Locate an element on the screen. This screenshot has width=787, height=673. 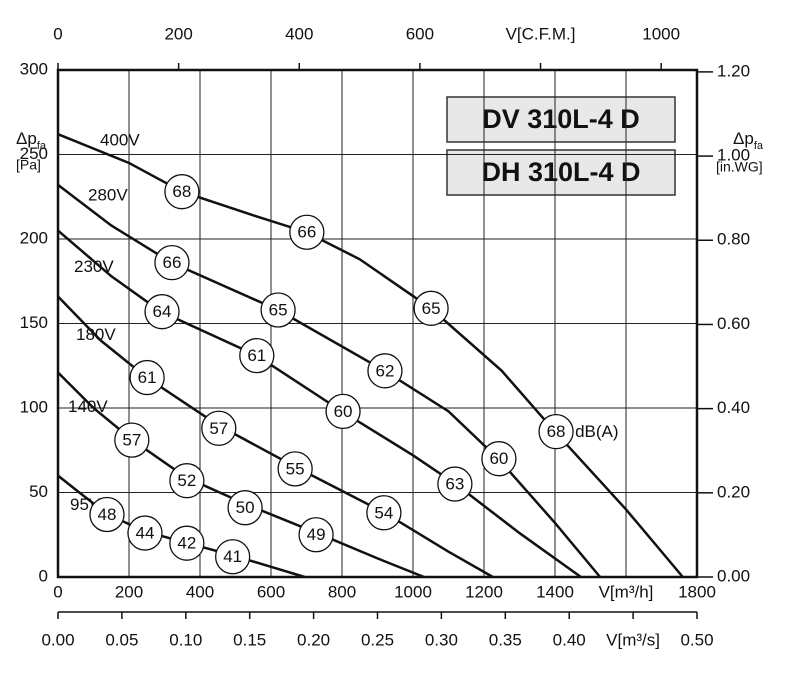
x2-tick-label: 400 is located at coordinates (299, 33).